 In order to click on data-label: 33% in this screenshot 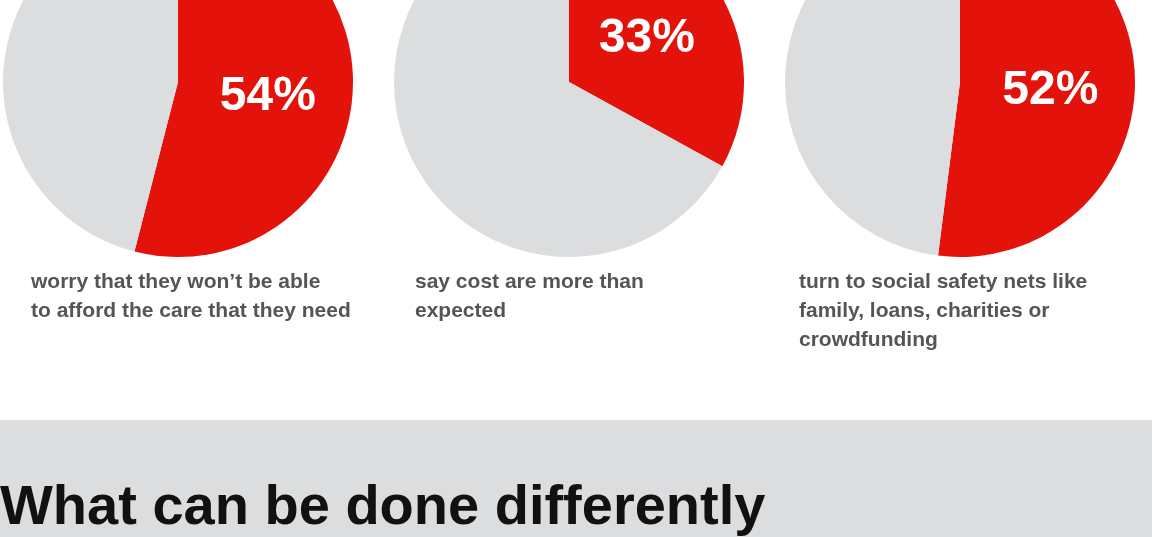, I will do `click(646, 36)`.